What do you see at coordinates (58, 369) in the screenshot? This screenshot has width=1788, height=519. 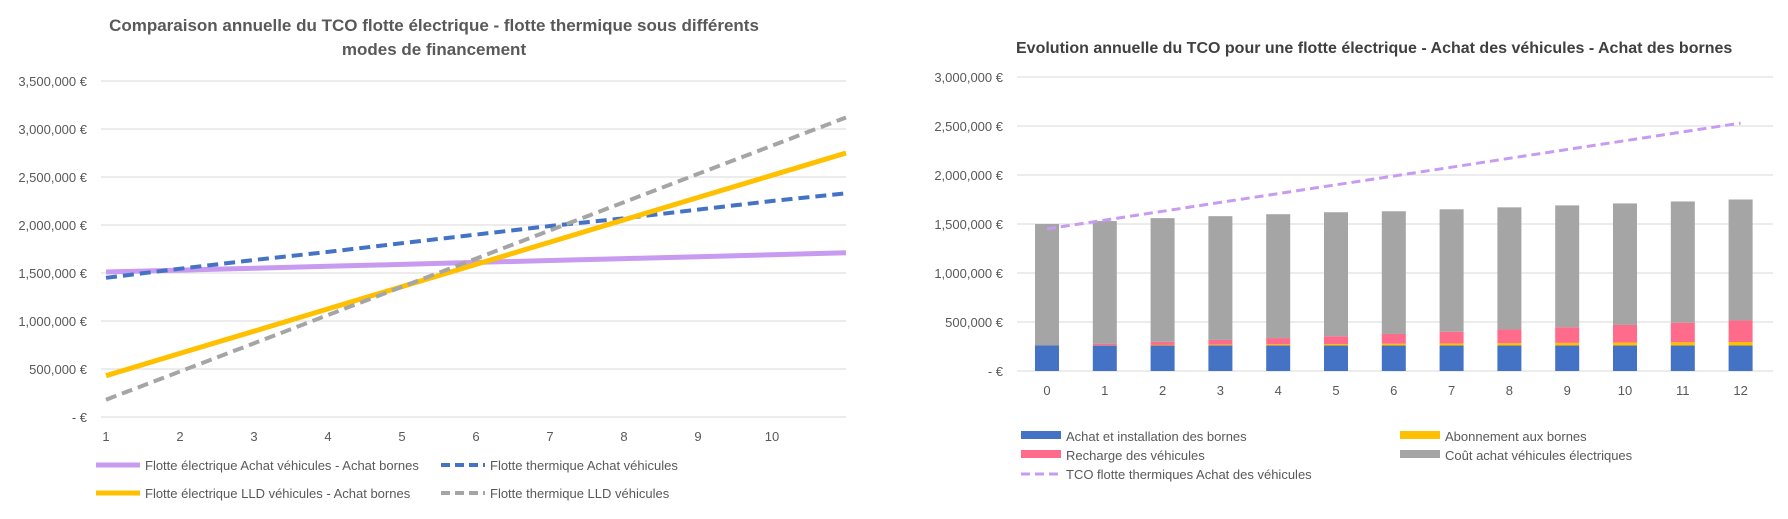 I see `chart1-y-tick-label: 500,000 €` at bounding box center [58, 369].